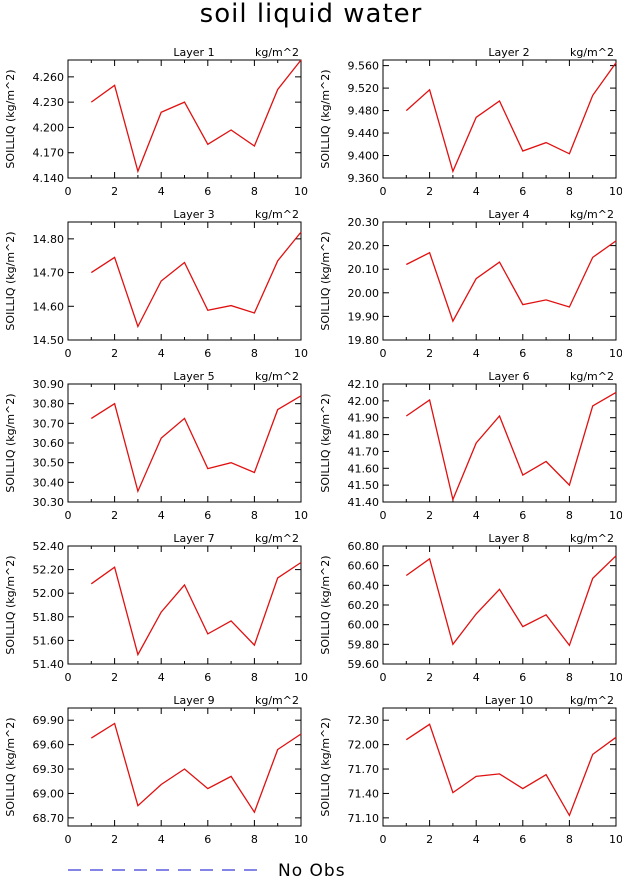 The height and width of the screenshot is (878, 622). Describe the element at coordinates (364, 451) in the screenshot. I see `y-tick-label: 41.70` at that location.